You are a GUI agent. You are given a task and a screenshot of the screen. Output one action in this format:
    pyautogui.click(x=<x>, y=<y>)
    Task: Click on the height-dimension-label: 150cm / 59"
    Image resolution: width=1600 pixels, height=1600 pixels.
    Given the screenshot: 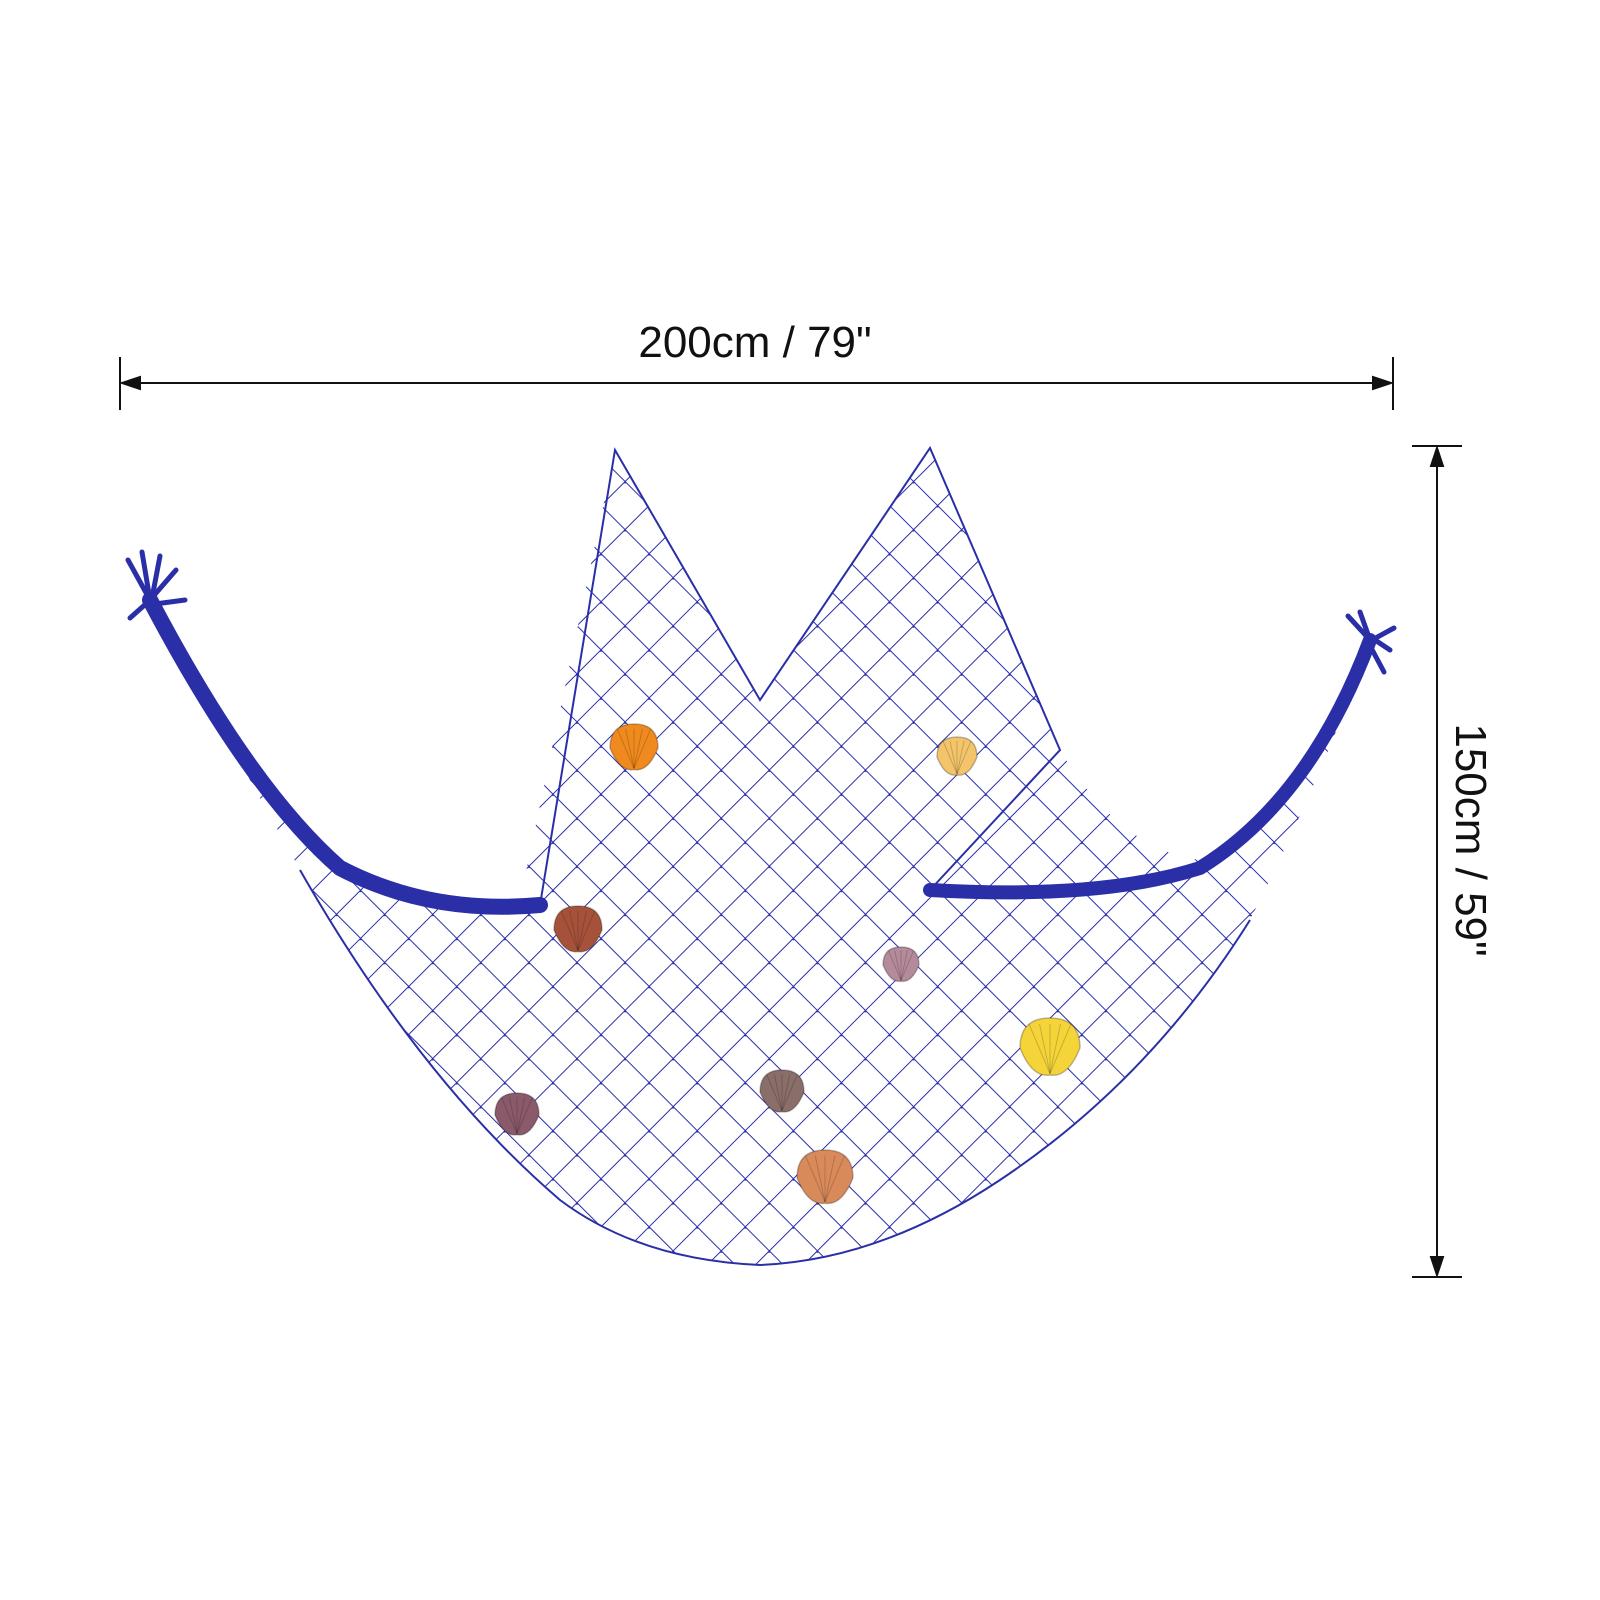 What is the action you would take?
    pyautogui.click(x=1470, y=840)
    